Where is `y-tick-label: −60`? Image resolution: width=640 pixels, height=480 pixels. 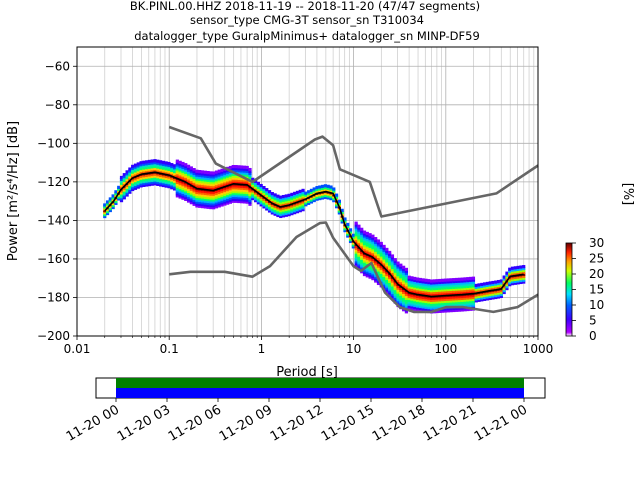
y-tick-label: −60 is located at coordinates (57, 66).